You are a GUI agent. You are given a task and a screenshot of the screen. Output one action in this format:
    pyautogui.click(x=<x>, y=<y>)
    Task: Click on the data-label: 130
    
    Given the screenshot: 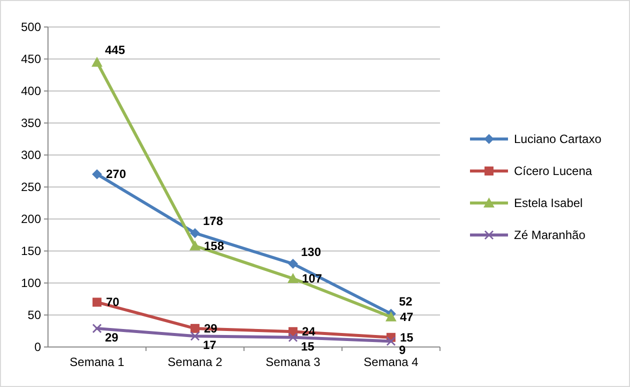 What is the action you would take?
    pyautogui.click(x=311, y=251)
    